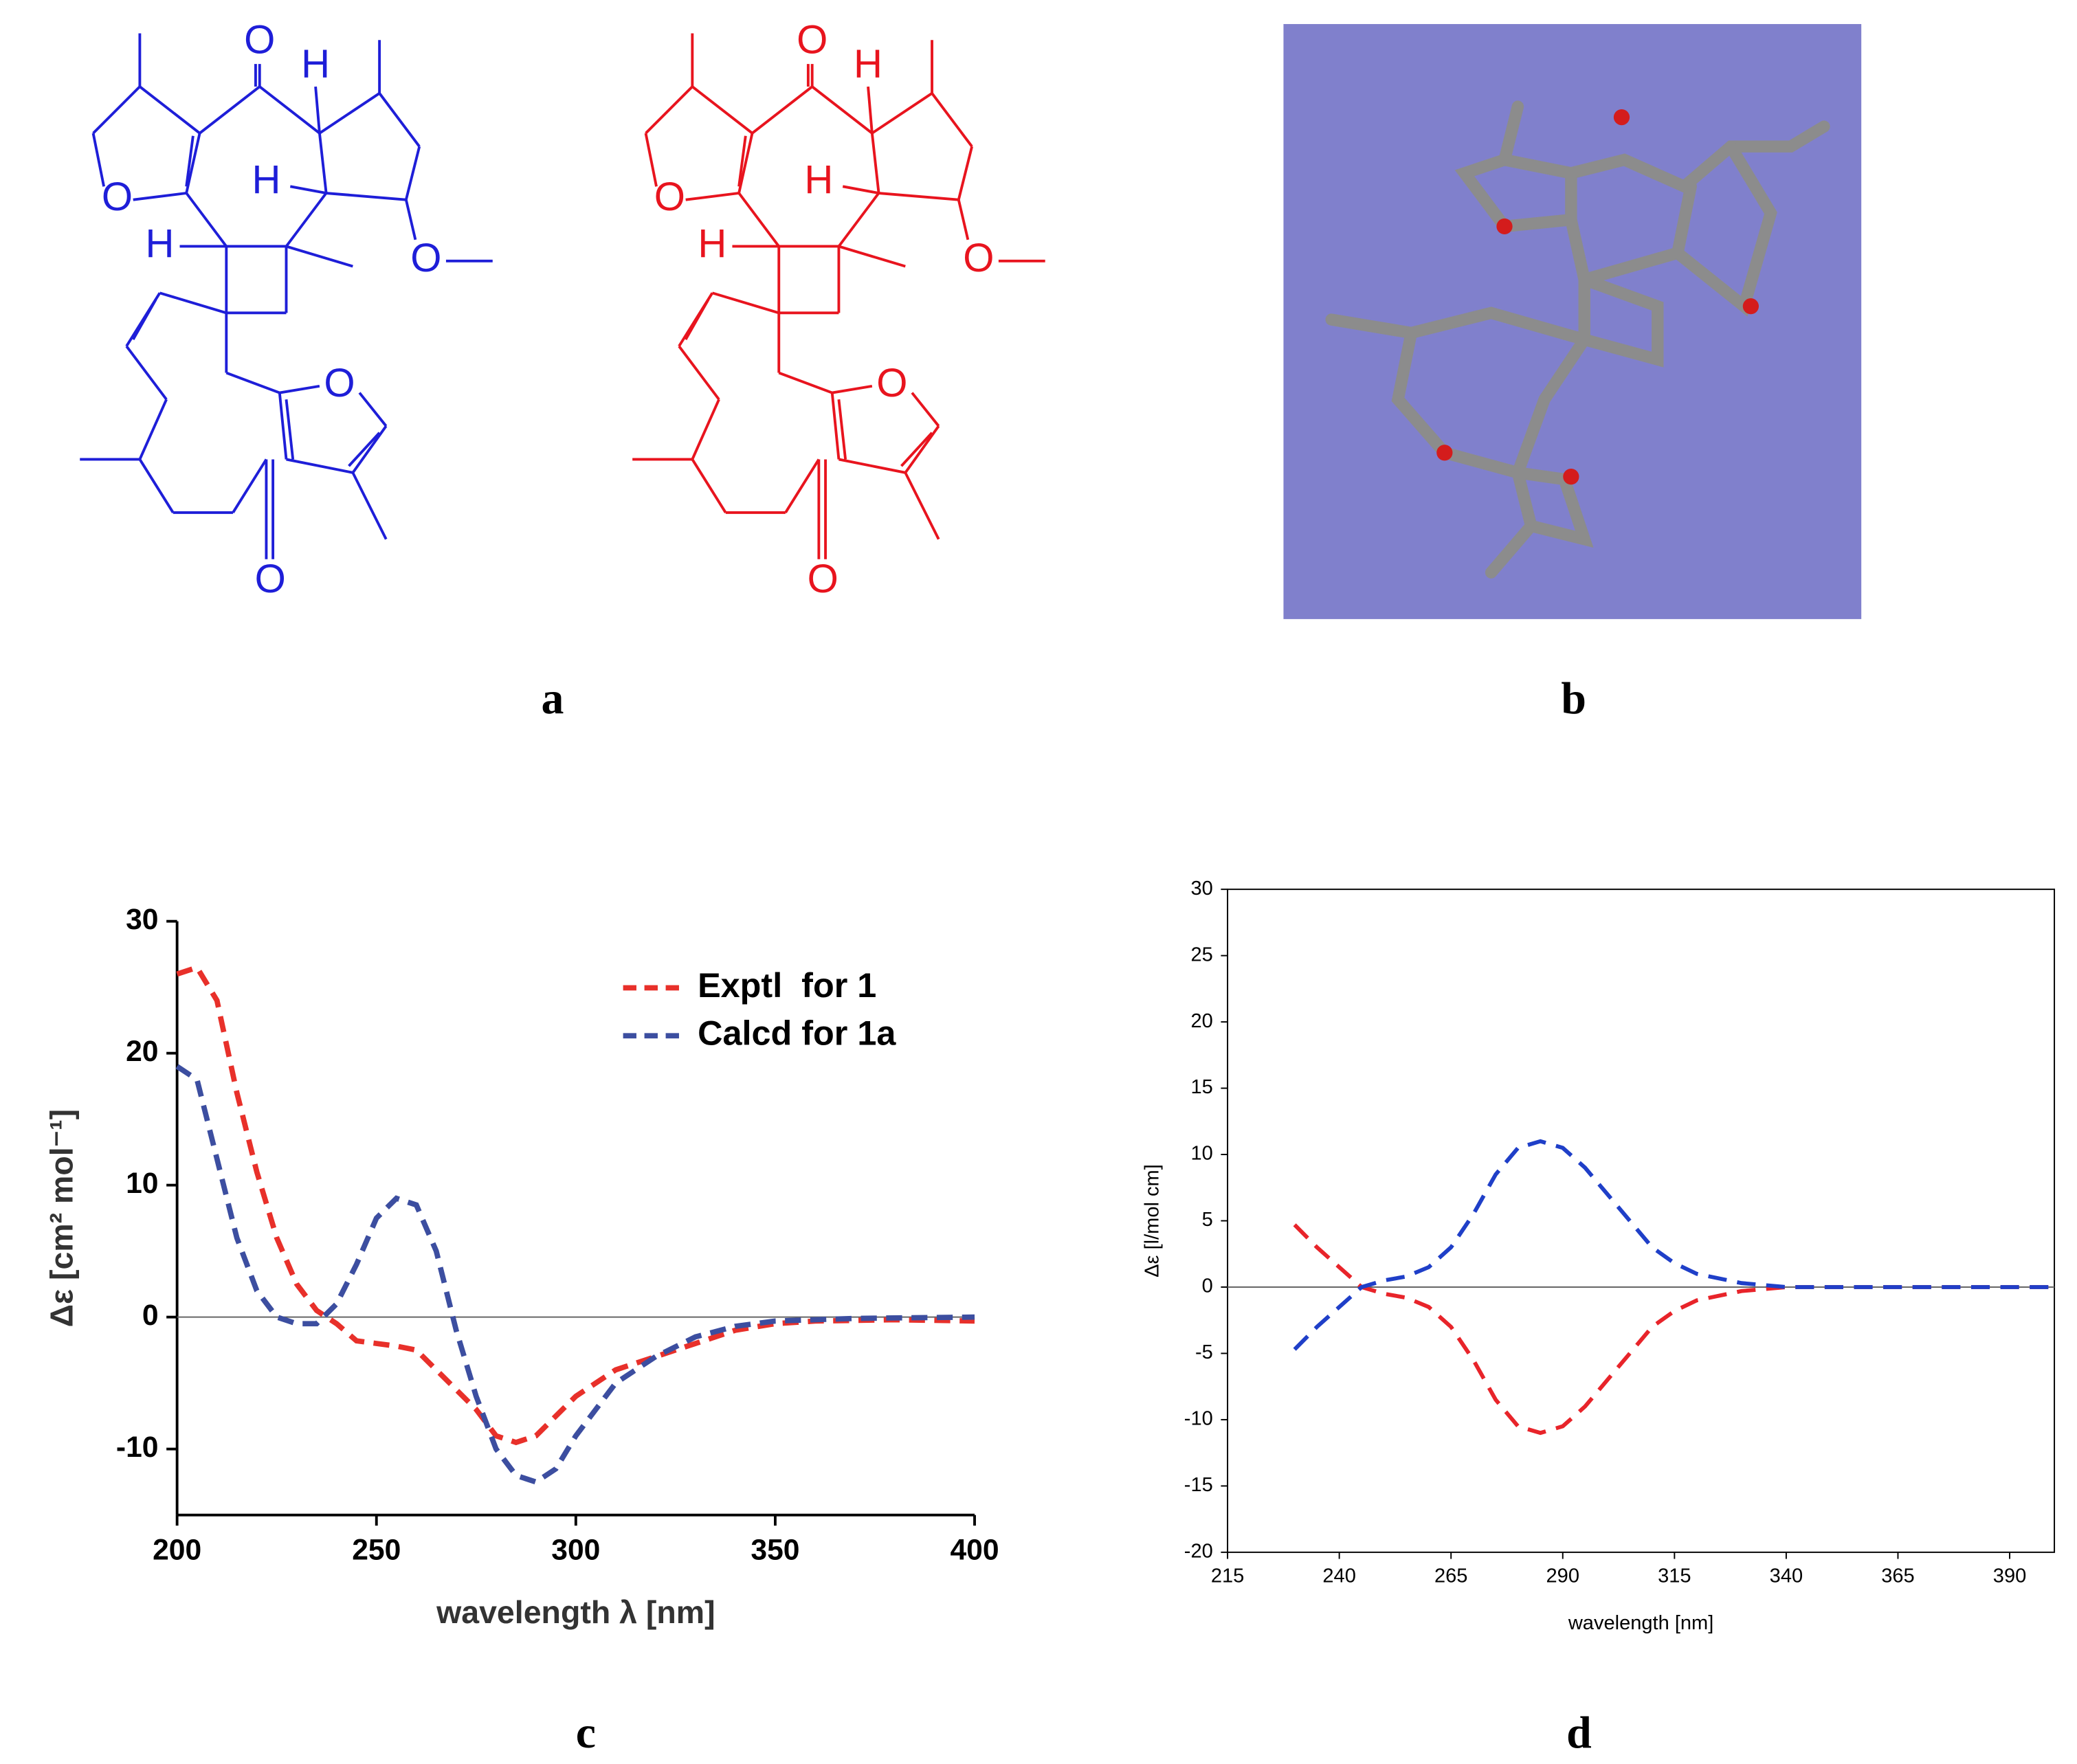  I want to click on y-tick-label: -5, so click(1204, 1352).